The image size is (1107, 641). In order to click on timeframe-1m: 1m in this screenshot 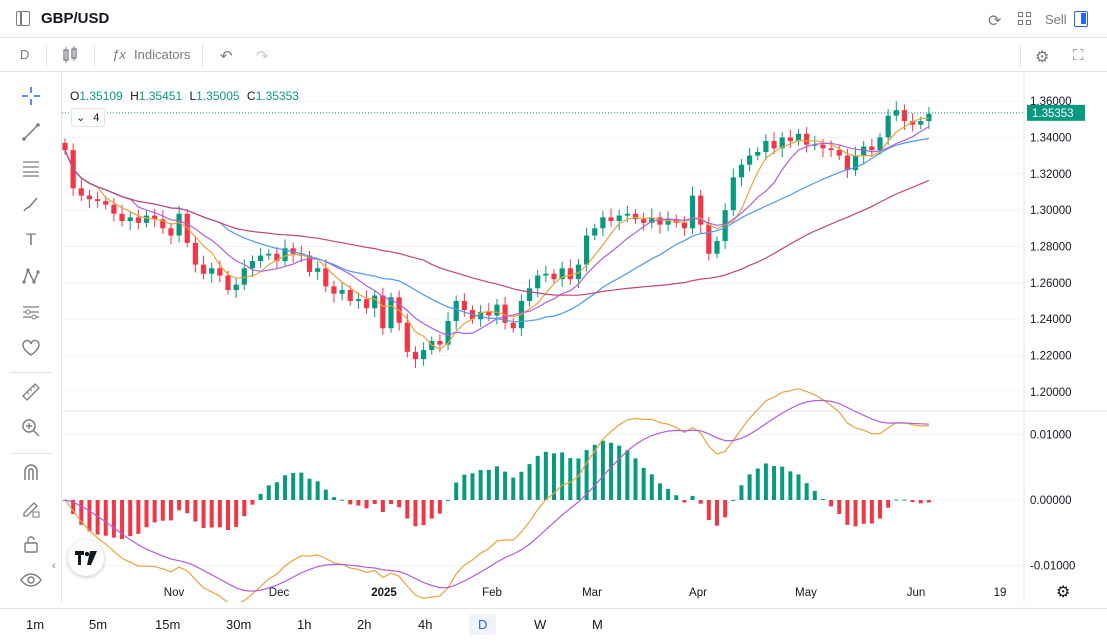, I will do `click(35, 624)`.